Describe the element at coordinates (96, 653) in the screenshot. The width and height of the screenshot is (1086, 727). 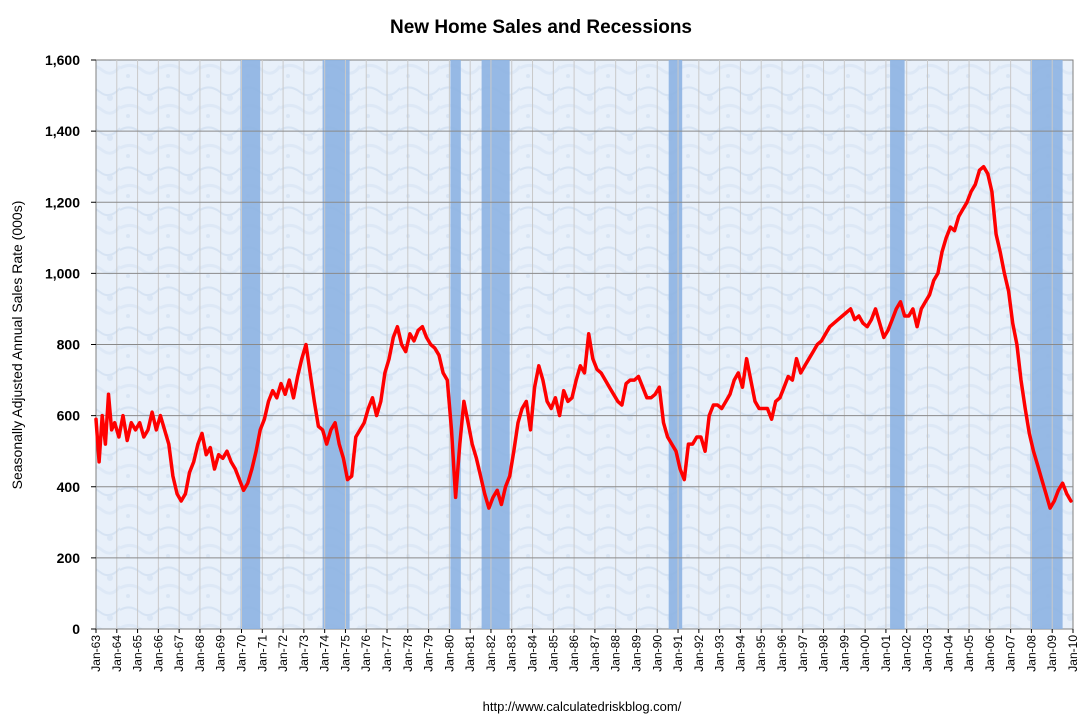
I see `x-tick-label: Jan-63` at that location.